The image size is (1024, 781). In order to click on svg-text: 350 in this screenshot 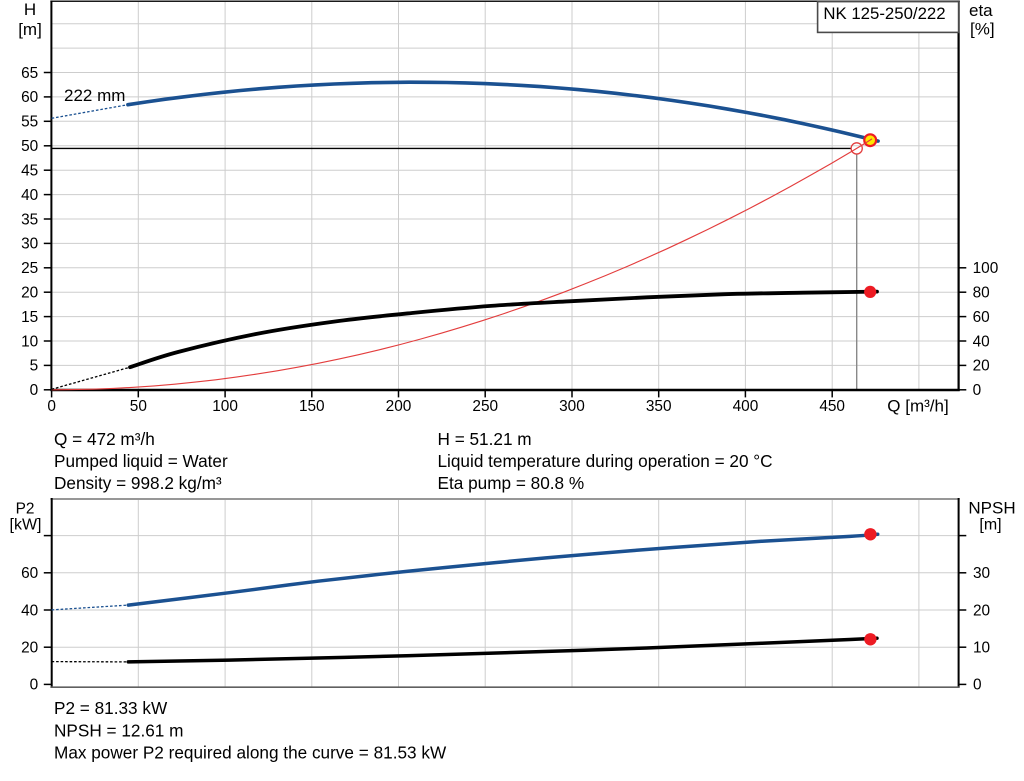, I will do `click(659, 406)`.